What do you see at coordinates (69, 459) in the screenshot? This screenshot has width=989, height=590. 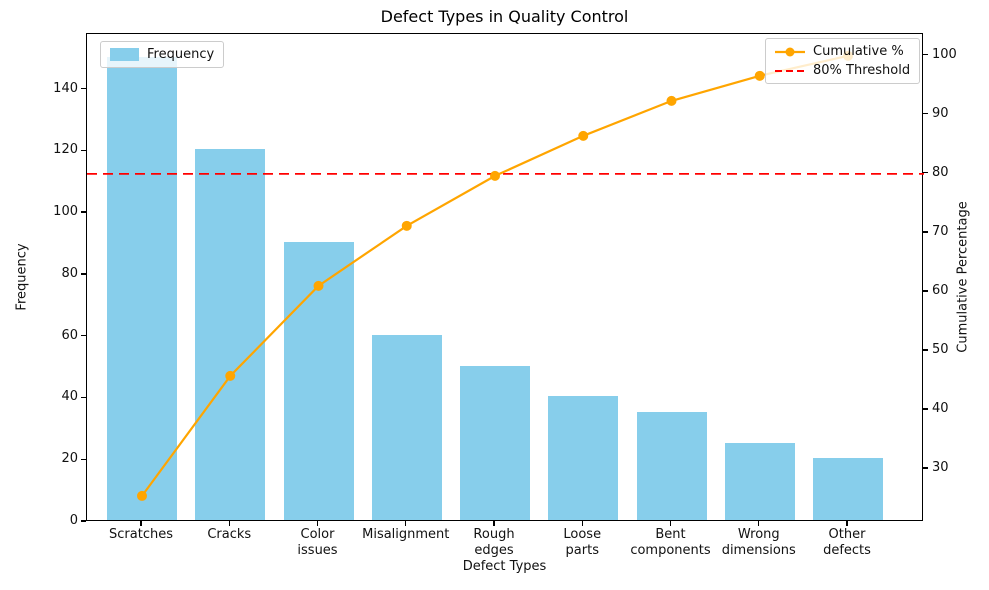 I see `left-tick-label-20: 20` at bounding box center [69, 459].